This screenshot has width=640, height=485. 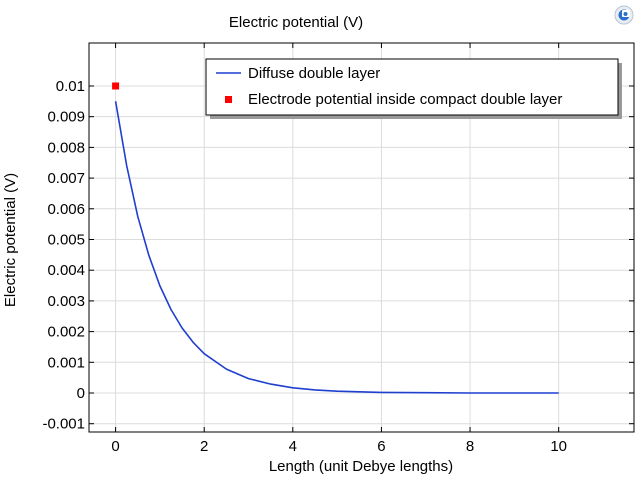 I want to click on y-tick-label: 0.002, so click(x=66, y=332).